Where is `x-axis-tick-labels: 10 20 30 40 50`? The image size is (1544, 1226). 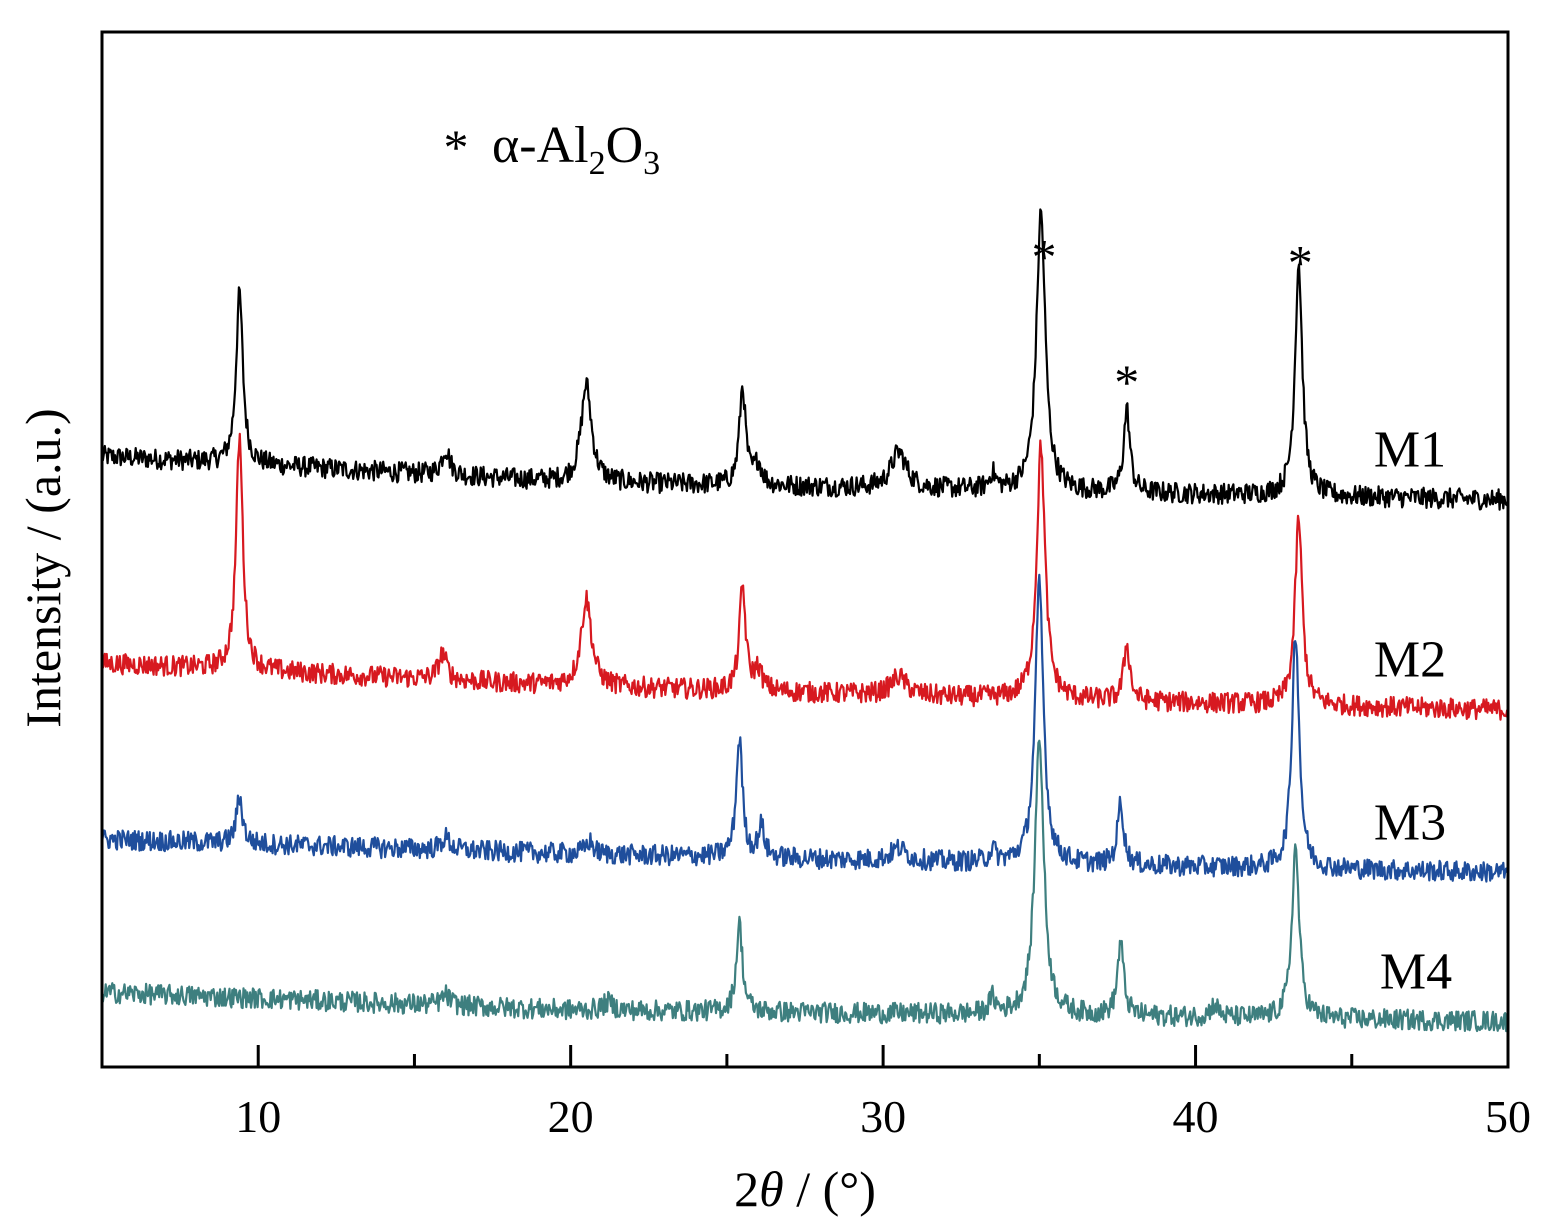
x-axis-tick-labels: 10 20 30 40 50 is located at coordinates (883, 1116).